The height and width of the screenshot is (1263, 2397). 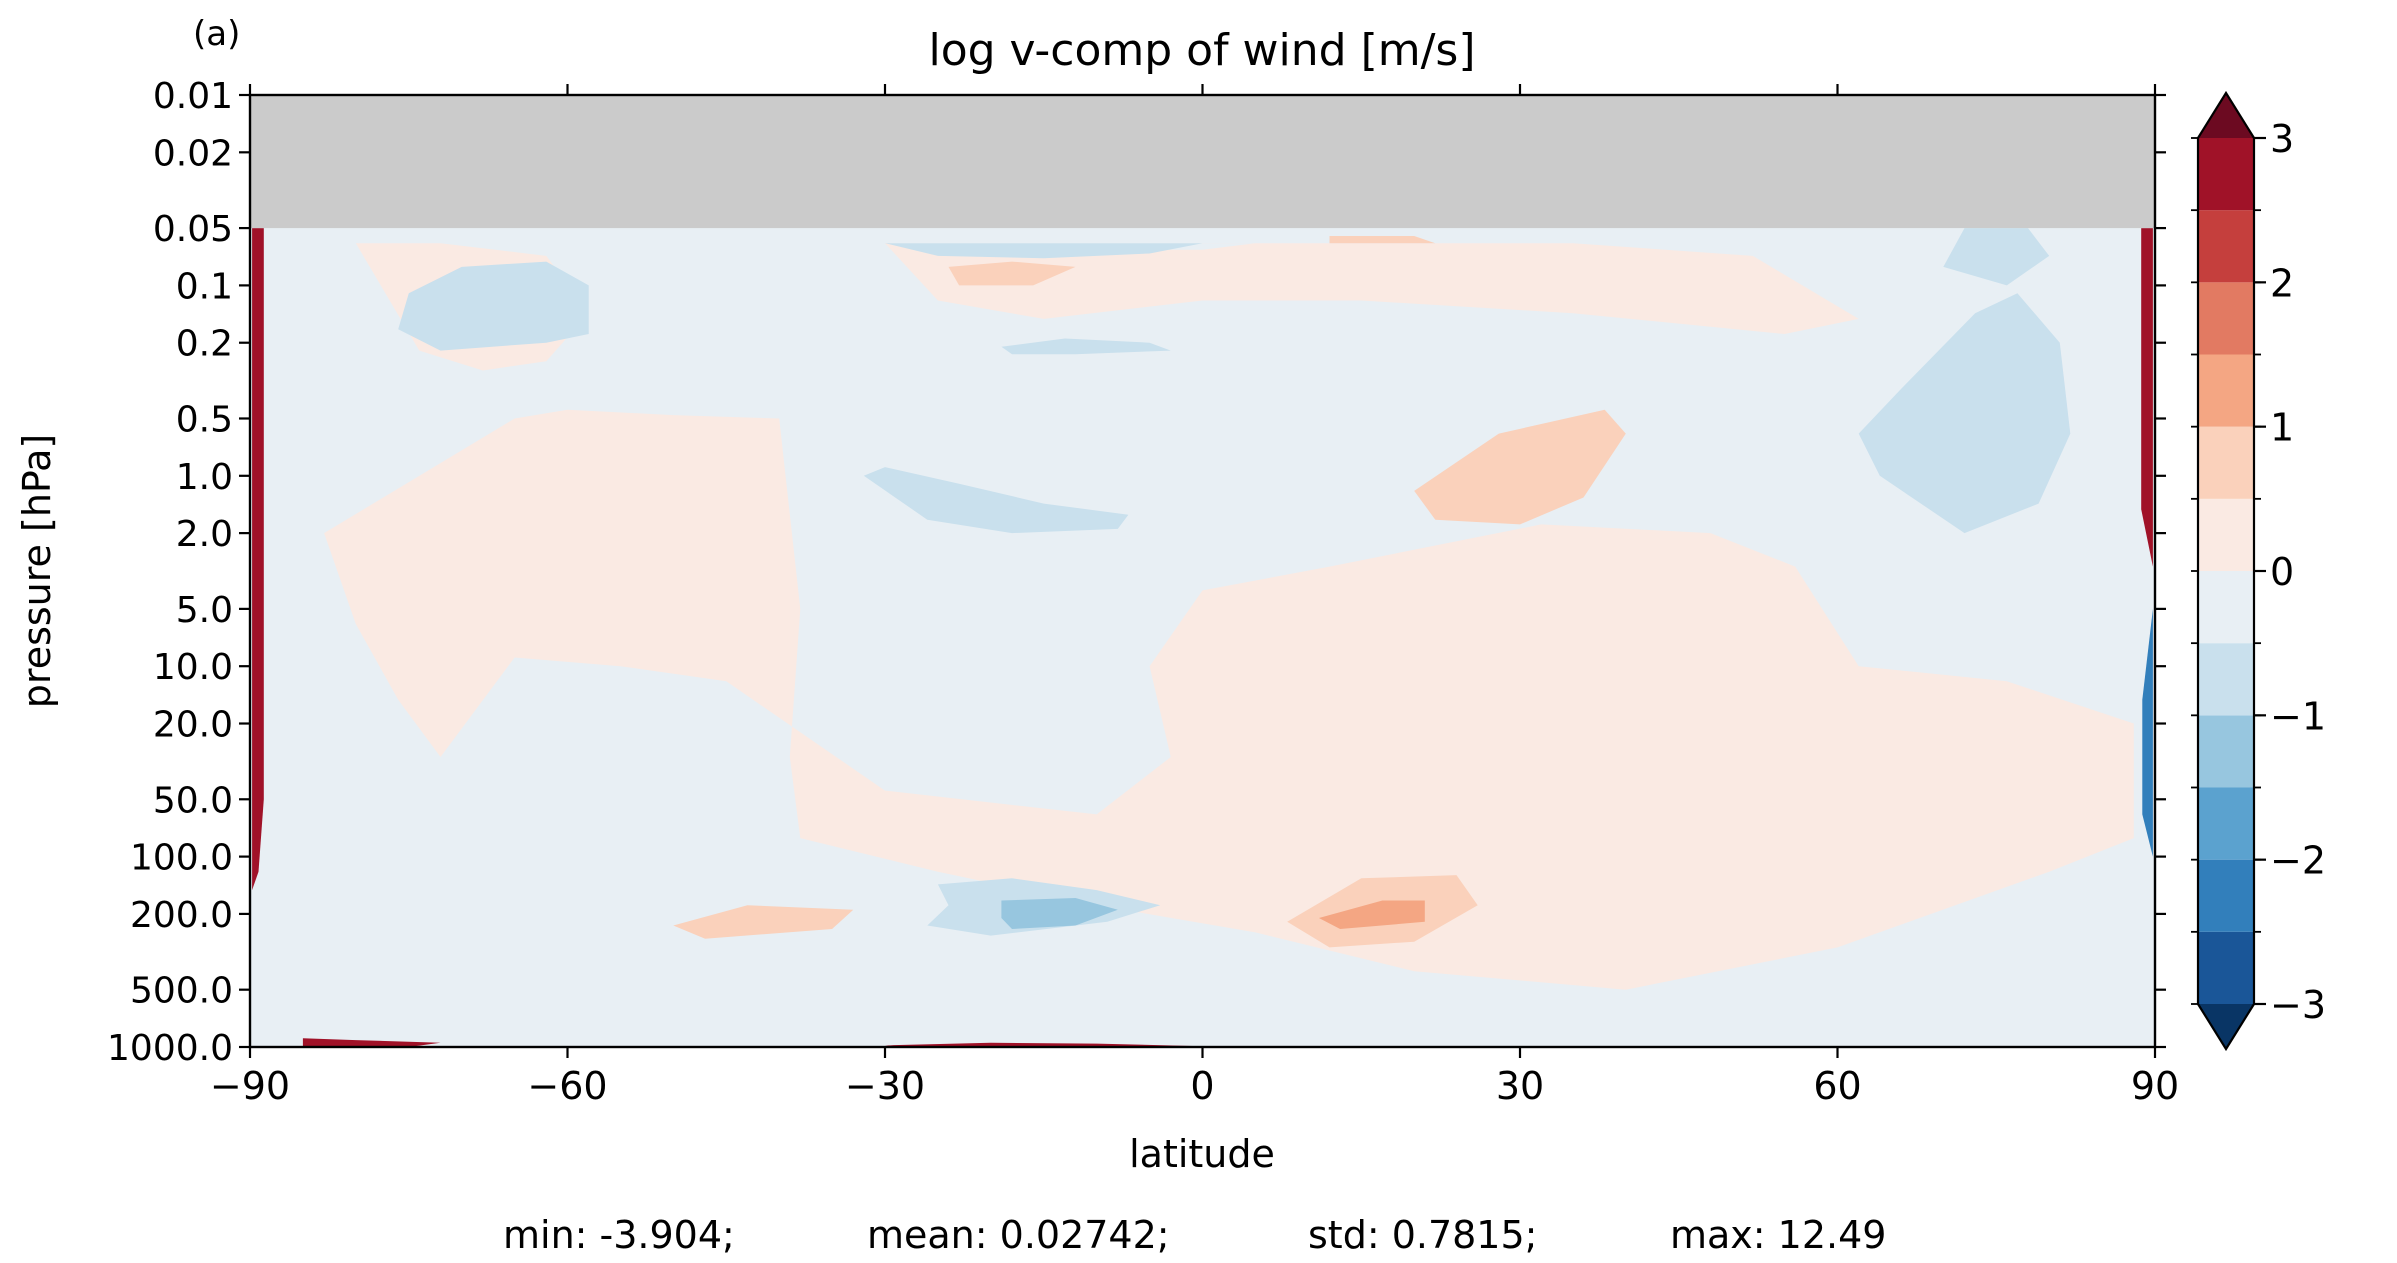 I want to click on colorbar-tick-label: 3, so click(x=2282, y=139).